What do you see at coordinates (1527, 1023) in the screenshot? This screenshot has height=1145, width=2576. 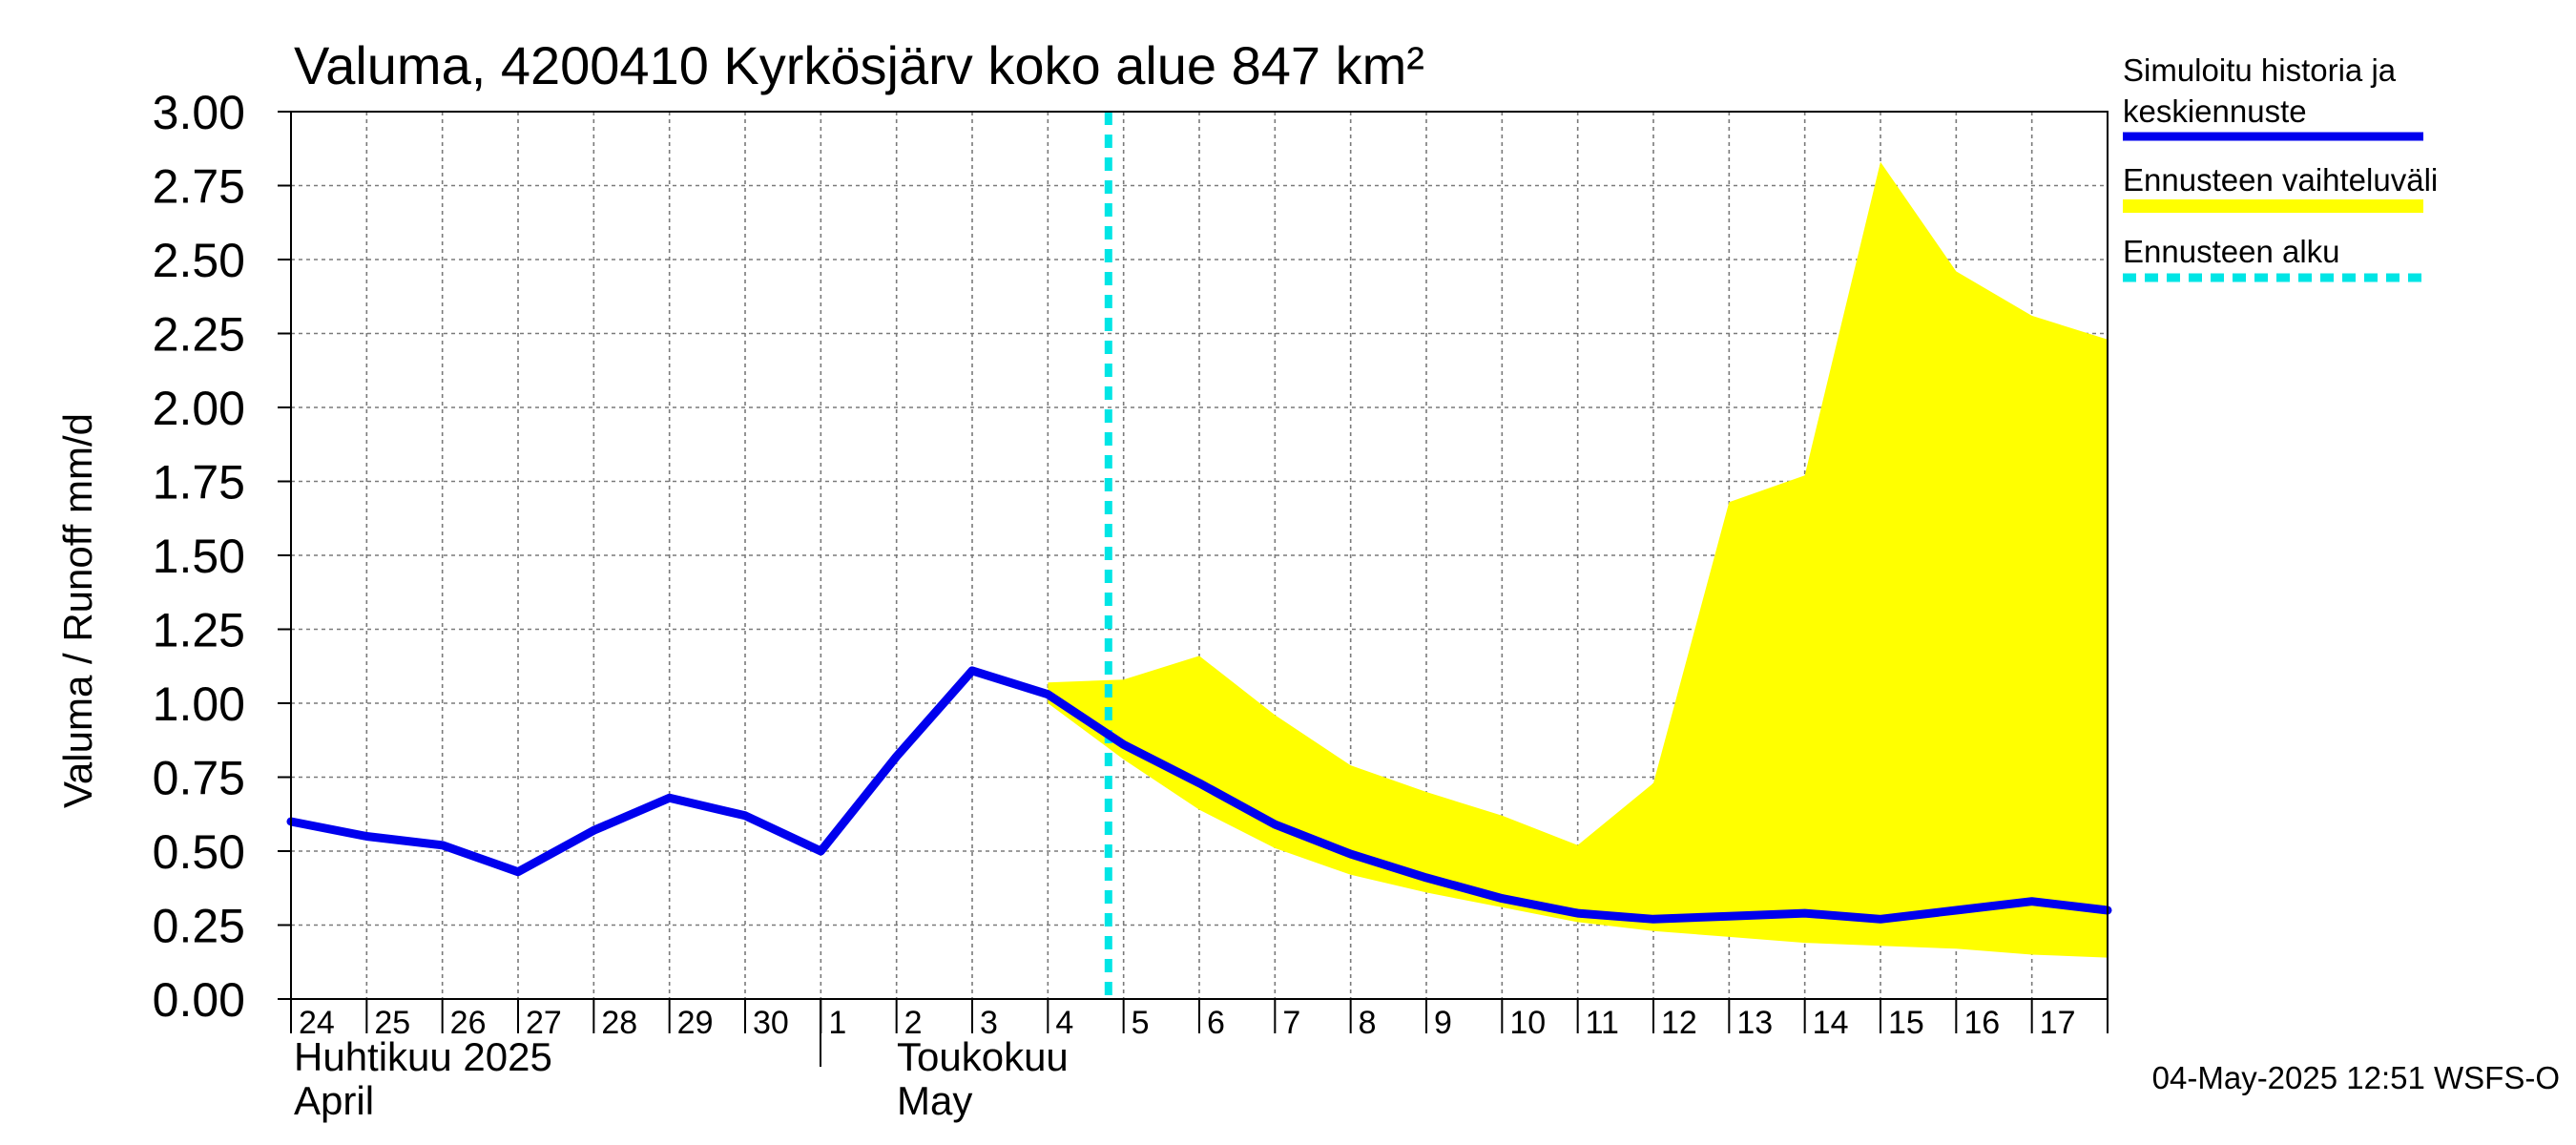 I see `x-tick-label: 10` at bounding box center [1527, 1023].